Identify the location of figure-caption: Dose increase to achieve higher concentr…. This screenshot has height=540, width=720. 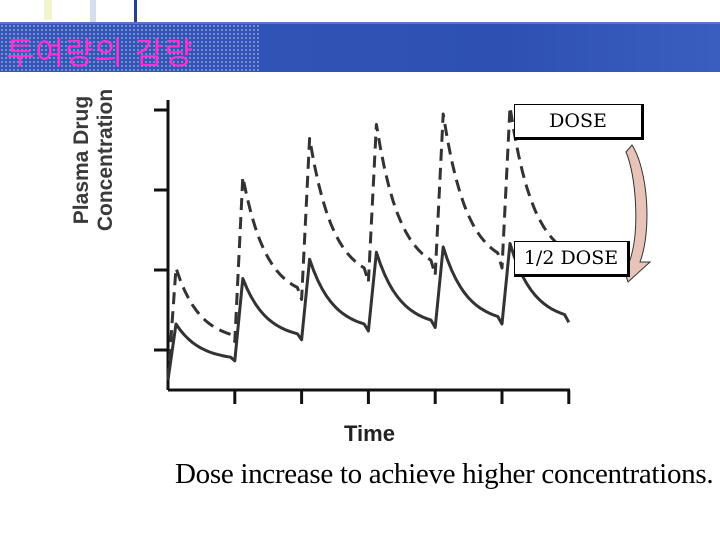
(444, 474).